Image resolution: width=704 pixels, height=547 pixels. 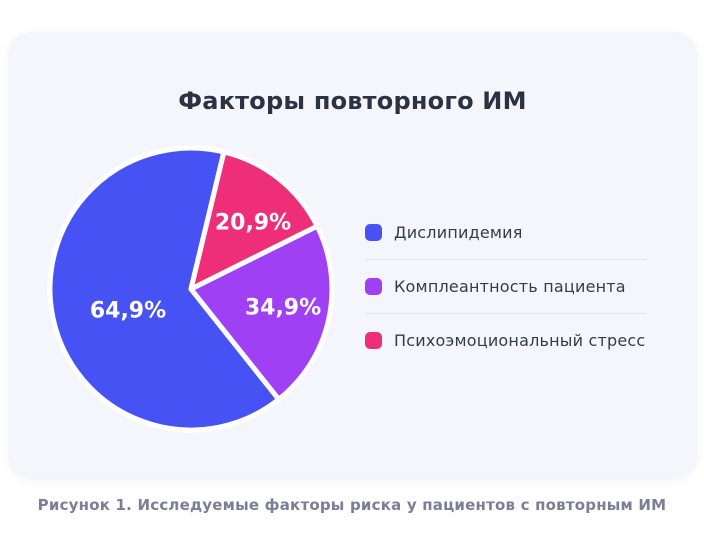 I want to click on pie-slice-value-label-1: 64,9%, so click(x=128, y=311).